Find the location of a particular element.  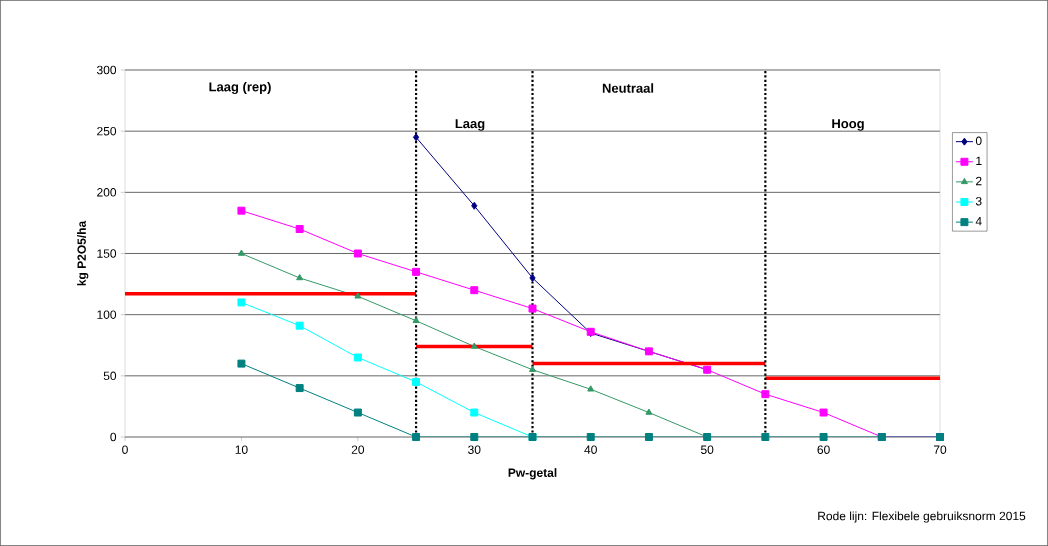

x-tick-label: 40 is located at coordinates (590, 449).